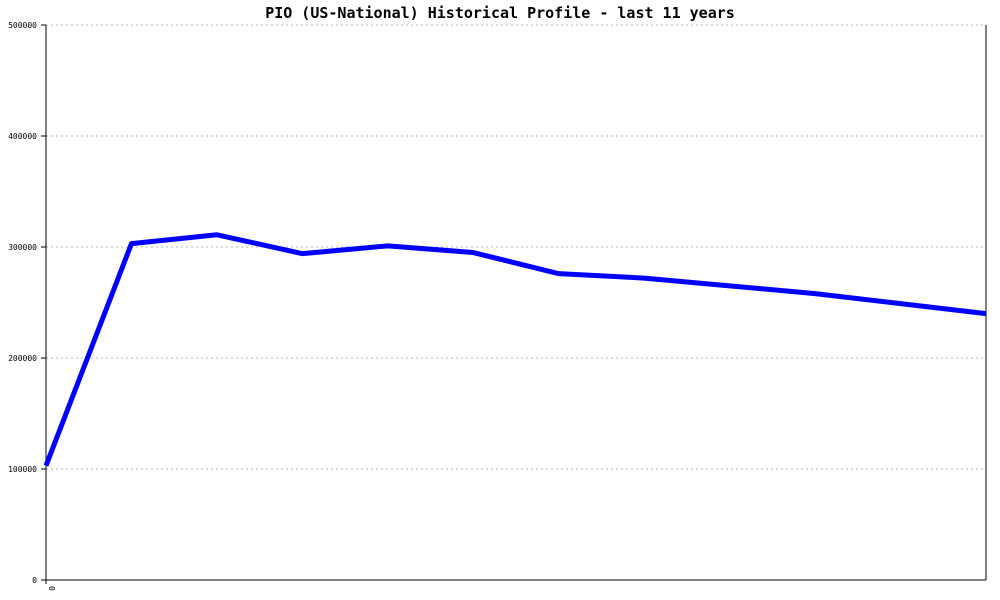  What do you see at coordinates (22, 25) in the screenshot?
I see `y-tick-label: 500000` at bounding box center [22, 25].